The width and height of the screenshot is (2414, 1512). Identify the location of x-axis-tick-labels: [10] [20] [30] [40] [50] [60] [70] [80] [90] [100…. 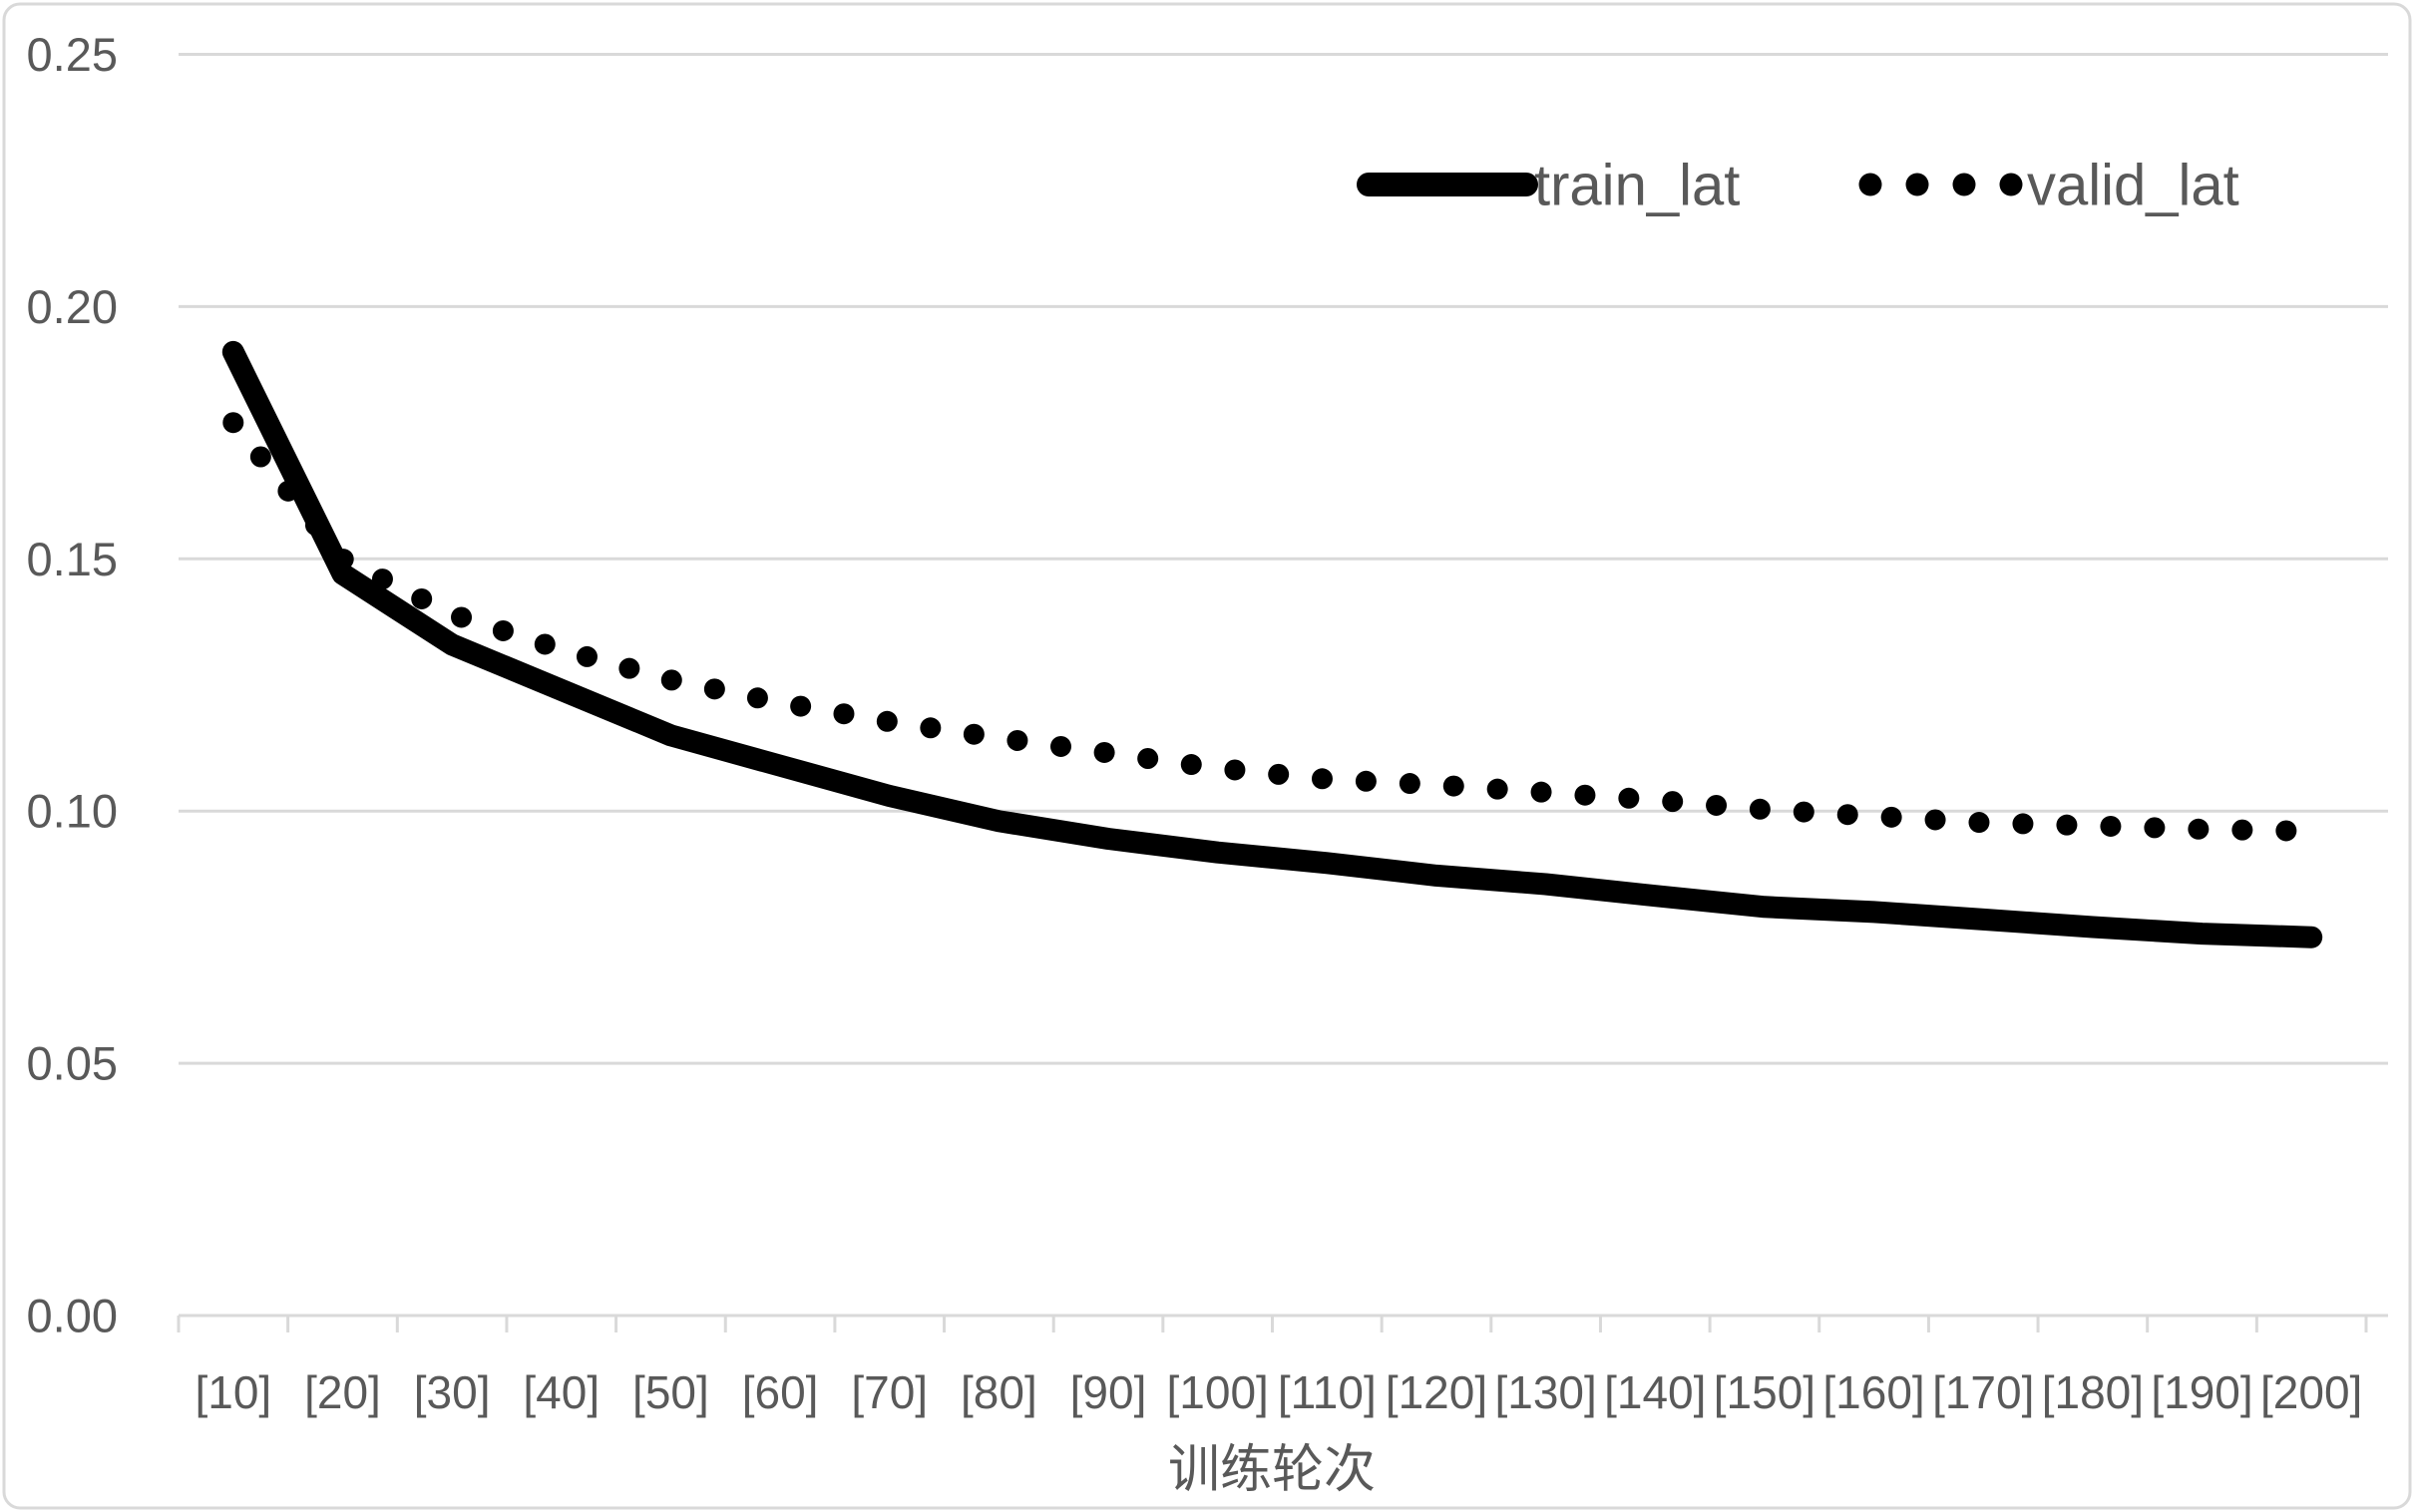
(1279, 1392).